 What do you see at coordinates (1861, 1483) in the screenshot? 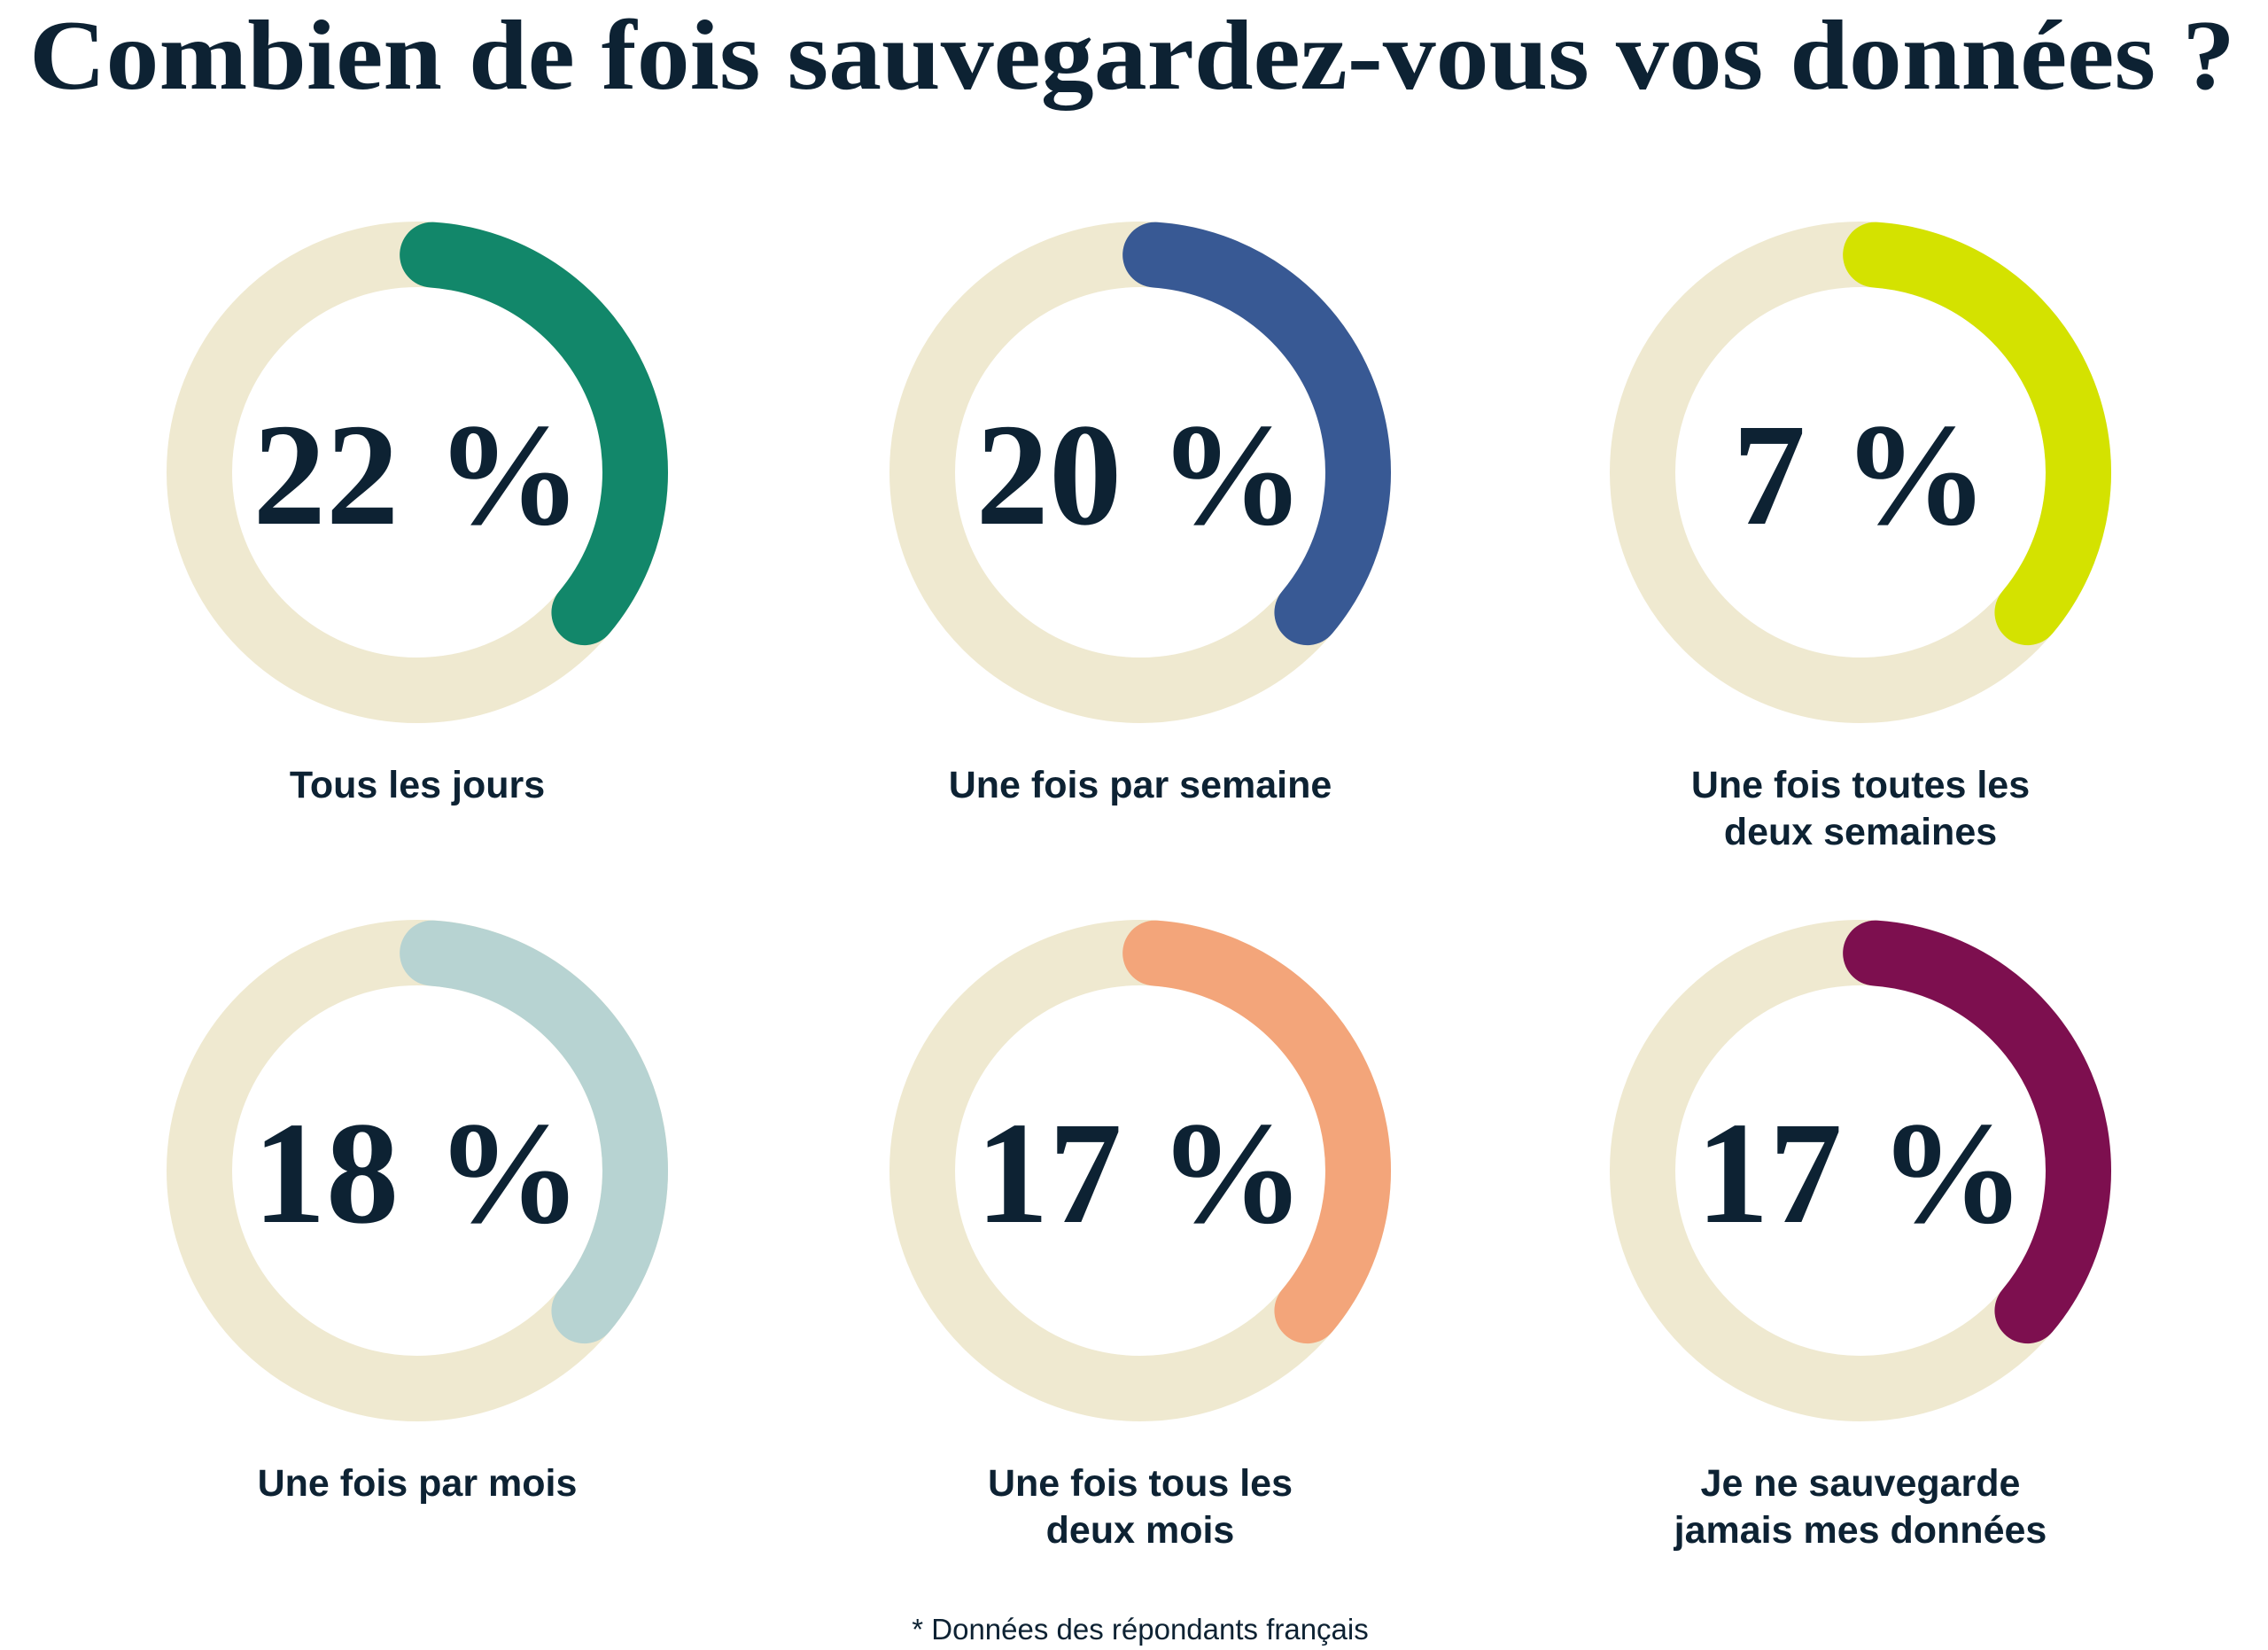
I see `category-line: Je ne sauvegarde` at bounding box center [1861, 1483].